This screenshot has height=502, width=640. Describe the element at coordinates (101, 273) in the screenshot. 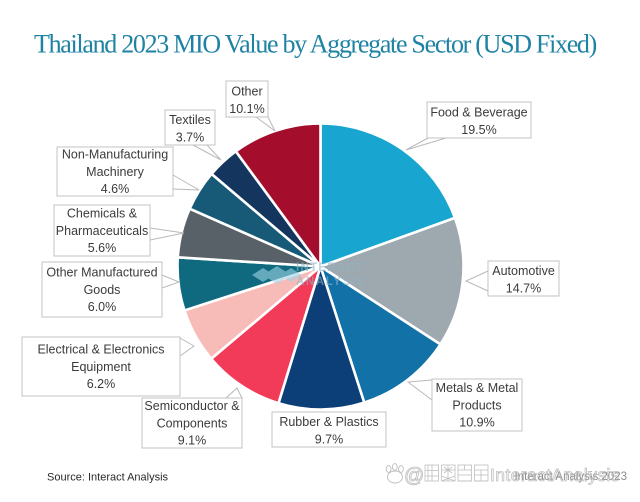

I see `svg-text: Other Manufactured` at that location.